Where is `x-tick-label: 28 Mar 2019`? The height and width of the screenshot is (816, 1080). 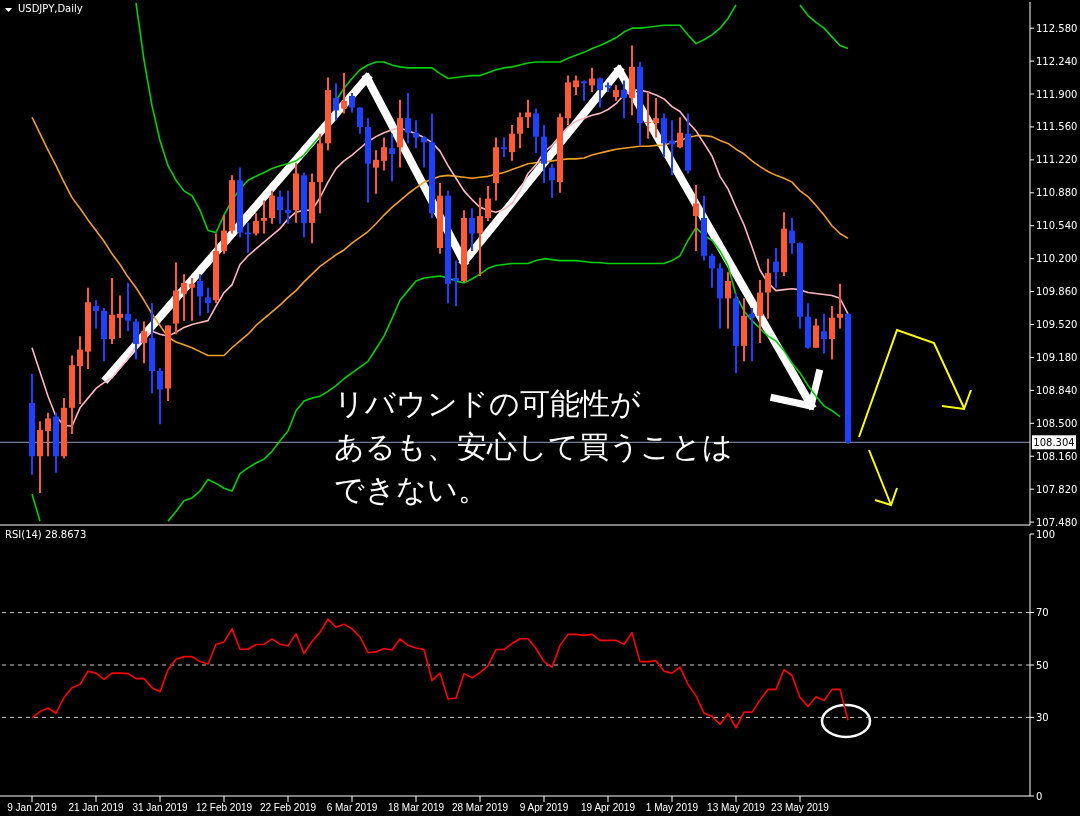 x-tick-label: 28 Mar 2019 is located at coordinates (480, 808).